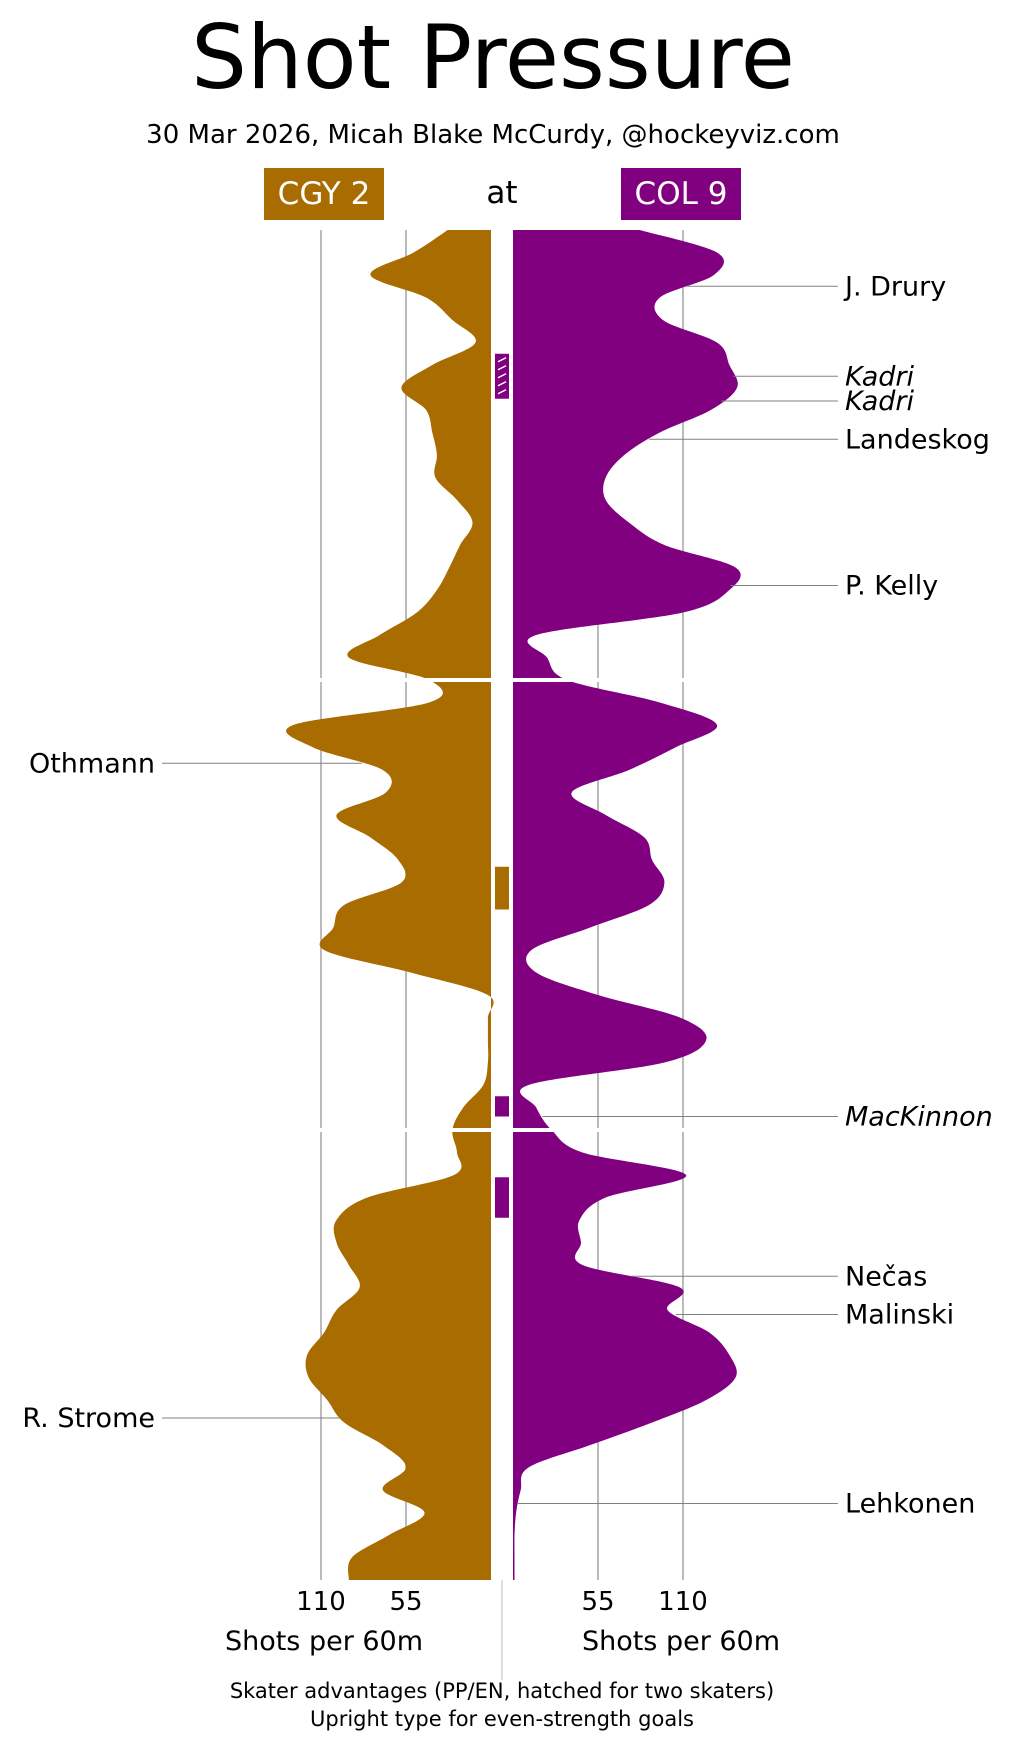  What do you see at coordinates (501, 193) in the screenshot?
I see `at-label: at` at bounding box center [501, 193].